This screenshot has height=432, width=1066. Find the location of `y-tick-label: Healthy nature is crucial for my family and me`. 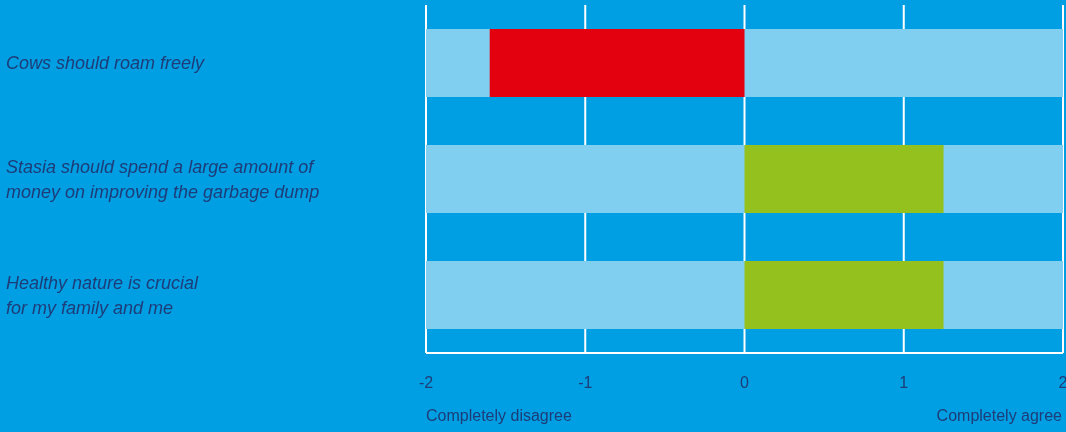

y-tick-label: Healthy nature is crucial for my family and me is located at coordinates (103, 295).